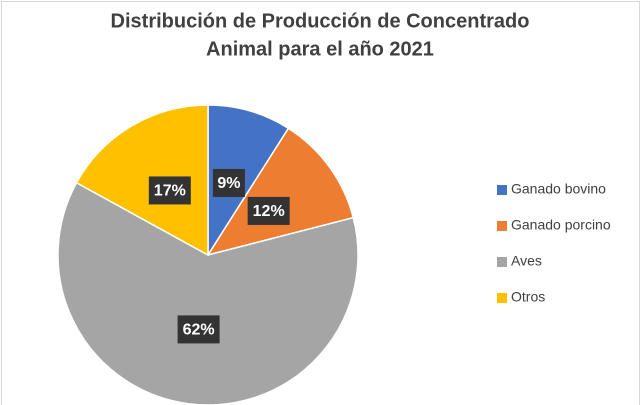 The height and width of the screenshot is (405, 642). What do you see at coordinates (320, 49) in the screenshot?
I see `chart-title: Animal para el año 2021` at bounding box center [320, 49].